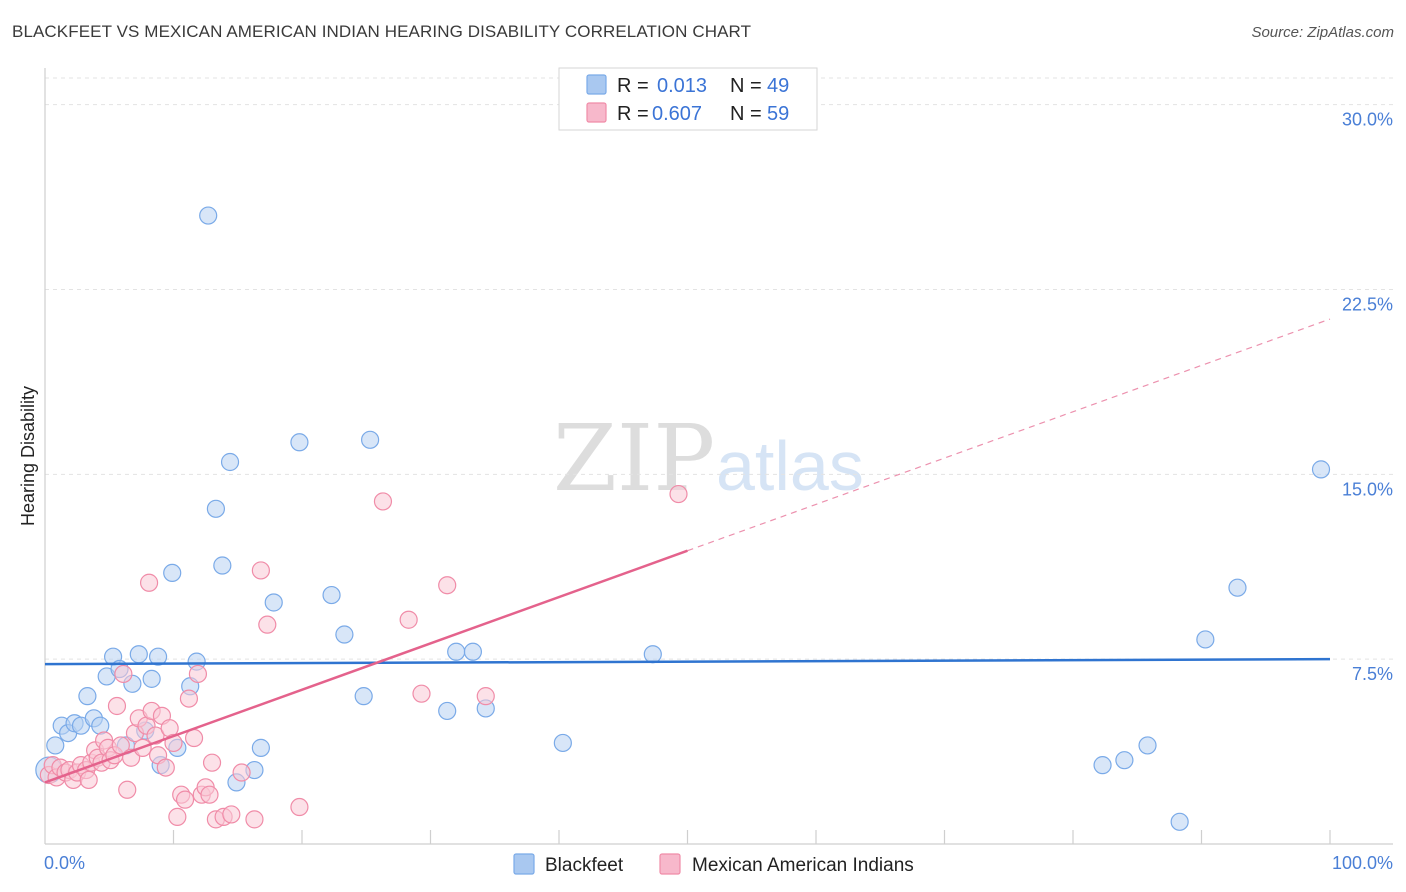 This screenshot has width=1406, height=892. I want to click on x-tick-label-max: 100.0%, so click(1362, 863).